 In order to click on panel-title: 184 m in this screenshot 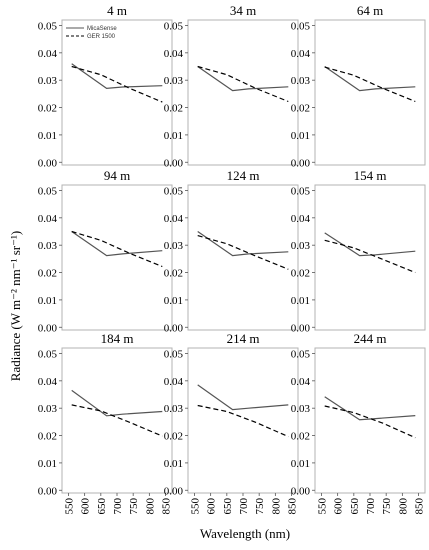, I will do `click(117, 338)`.